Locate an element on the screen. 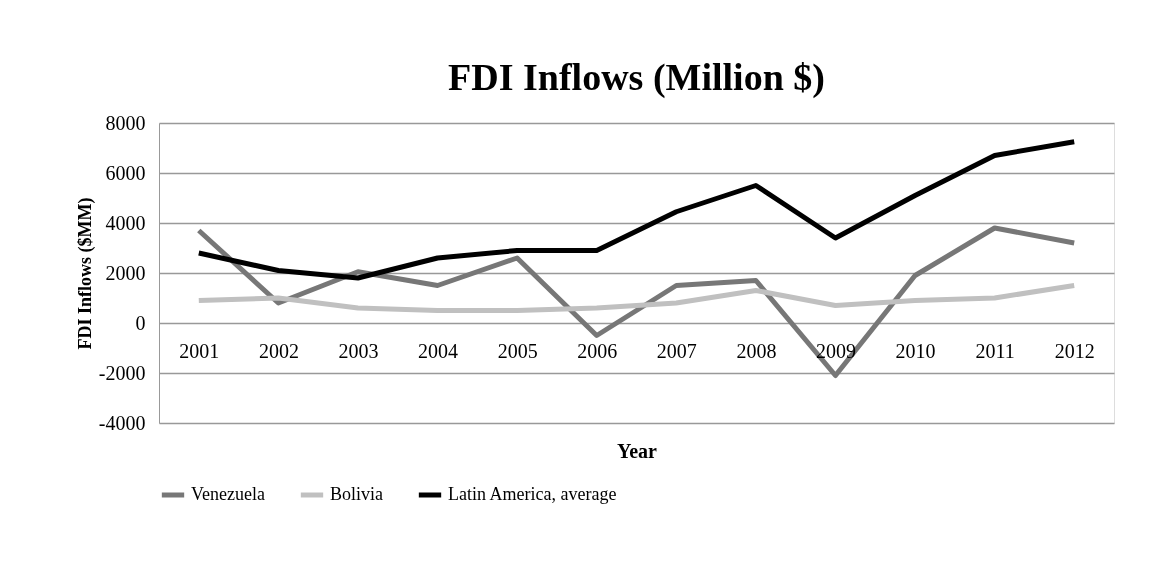 Image resolution: width=1153 pixels, height=565 pixels. x-tick-label: 2008 is located at coordinates (756, 350).